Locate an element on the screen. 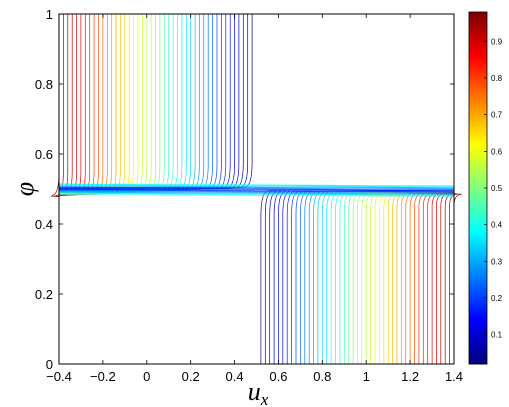  y-tick-label: 0 is located at coordinates (49, 364).